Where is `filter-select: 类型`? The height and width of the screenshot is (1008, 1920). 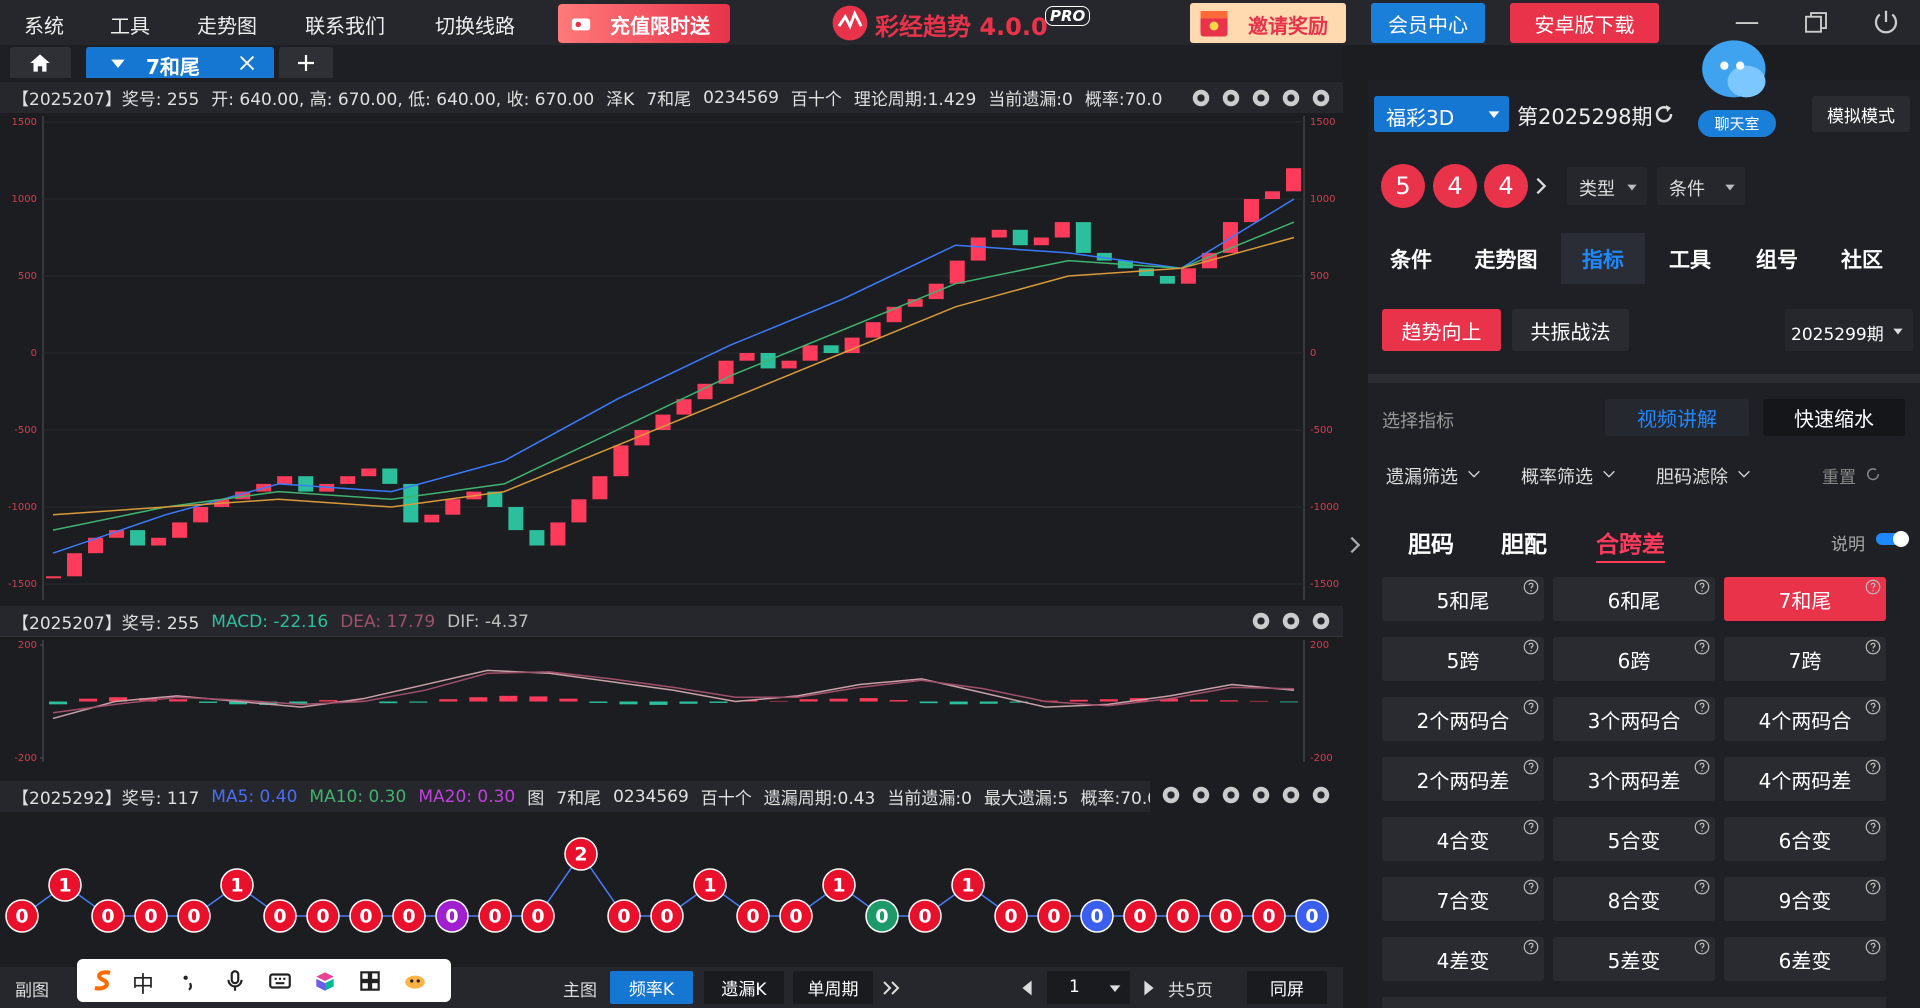 filter-select: 类型 is located at coordinates (1607, 186).